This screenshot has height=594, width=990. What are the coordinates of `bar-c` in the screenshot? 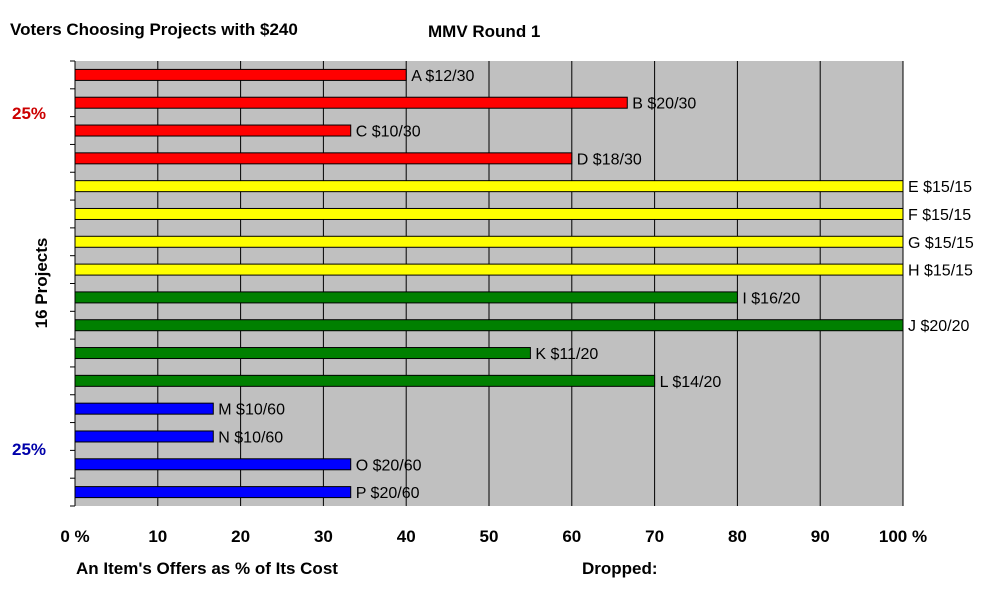 It's located at (213, 130).